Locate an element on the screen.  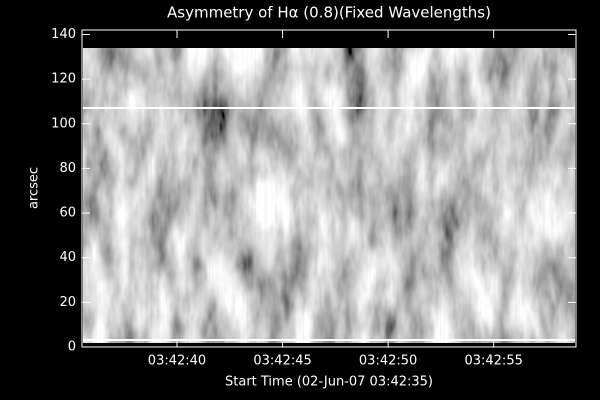
chart-title: Asymmetry of Hα (0.8)(Fixed Wavelengths) is located at coordinates (329, 13).